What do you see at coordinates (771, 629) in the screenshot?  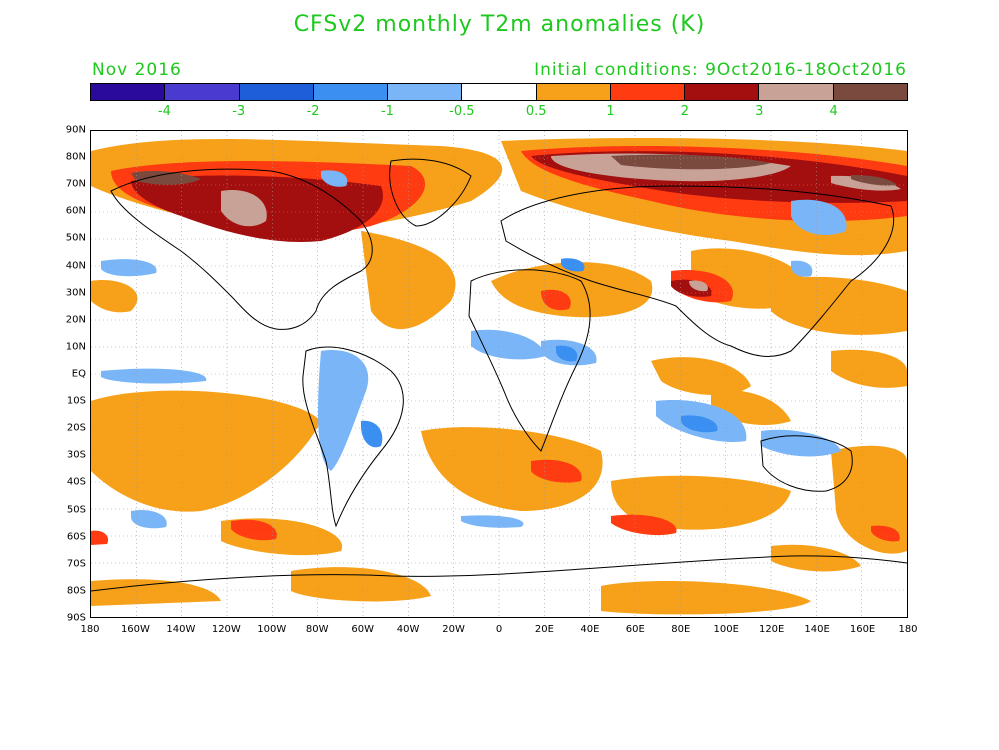 I see `lon-tick-label: 120E` at bounding box center [771, 629].